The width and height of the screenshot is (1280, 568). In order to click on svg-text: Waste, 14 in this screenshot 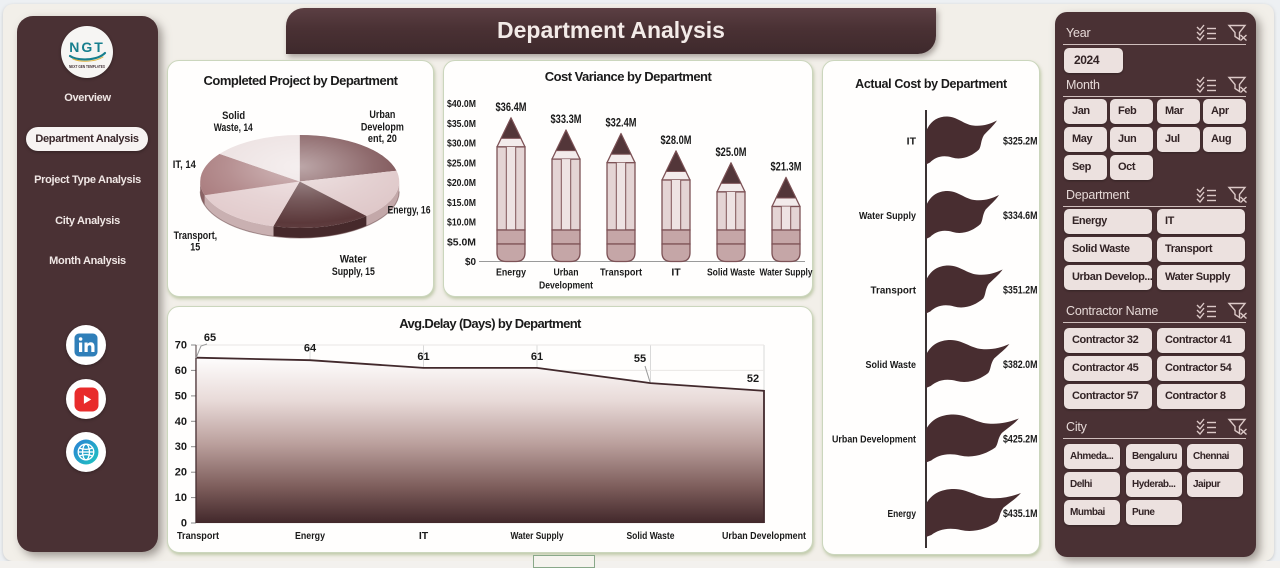, I will do `click(234, 128)`.